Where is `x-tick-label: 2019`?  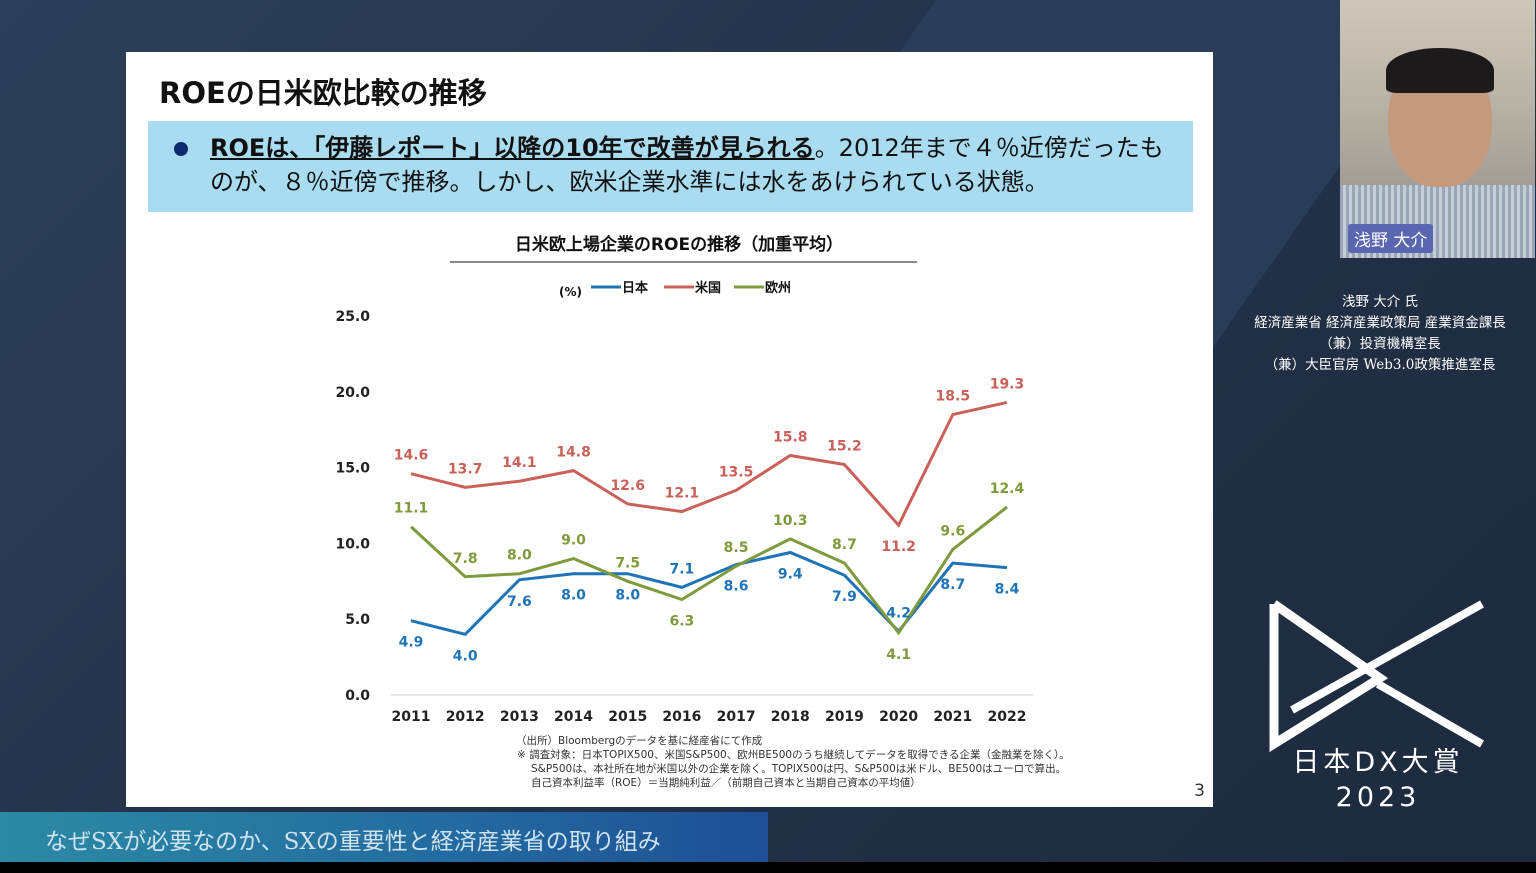
x-tick-label: 2019 is located at coordinates (844, 717).